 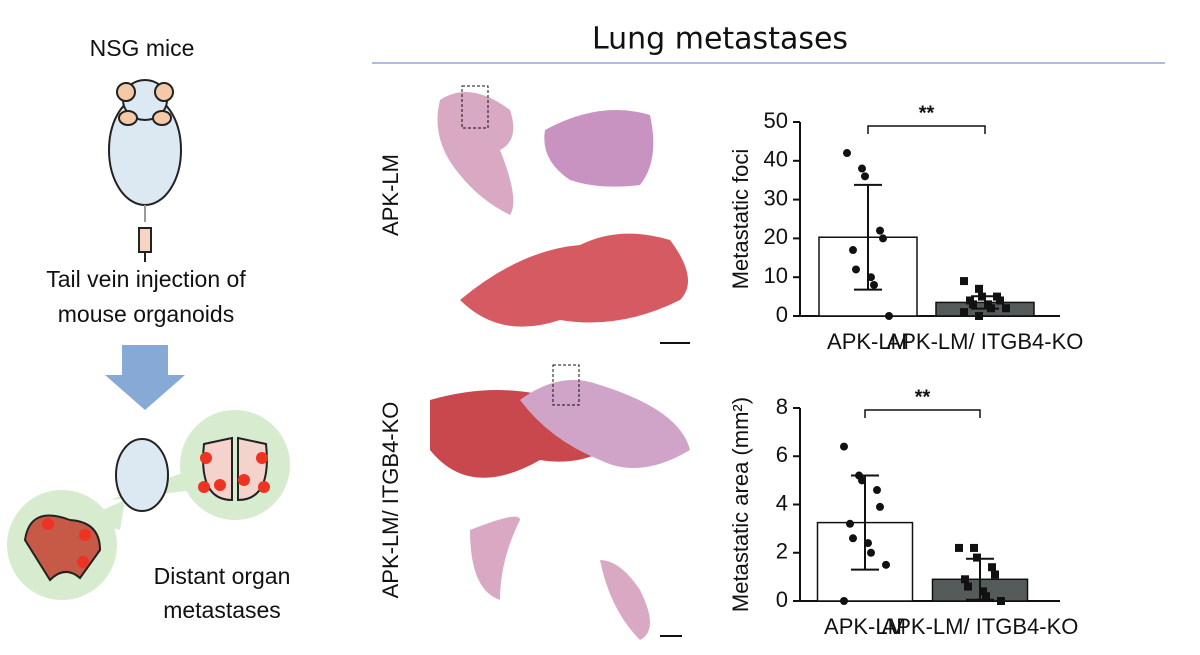 I want to click on schematic-text: Distant organ, so click(x=222, y=576).